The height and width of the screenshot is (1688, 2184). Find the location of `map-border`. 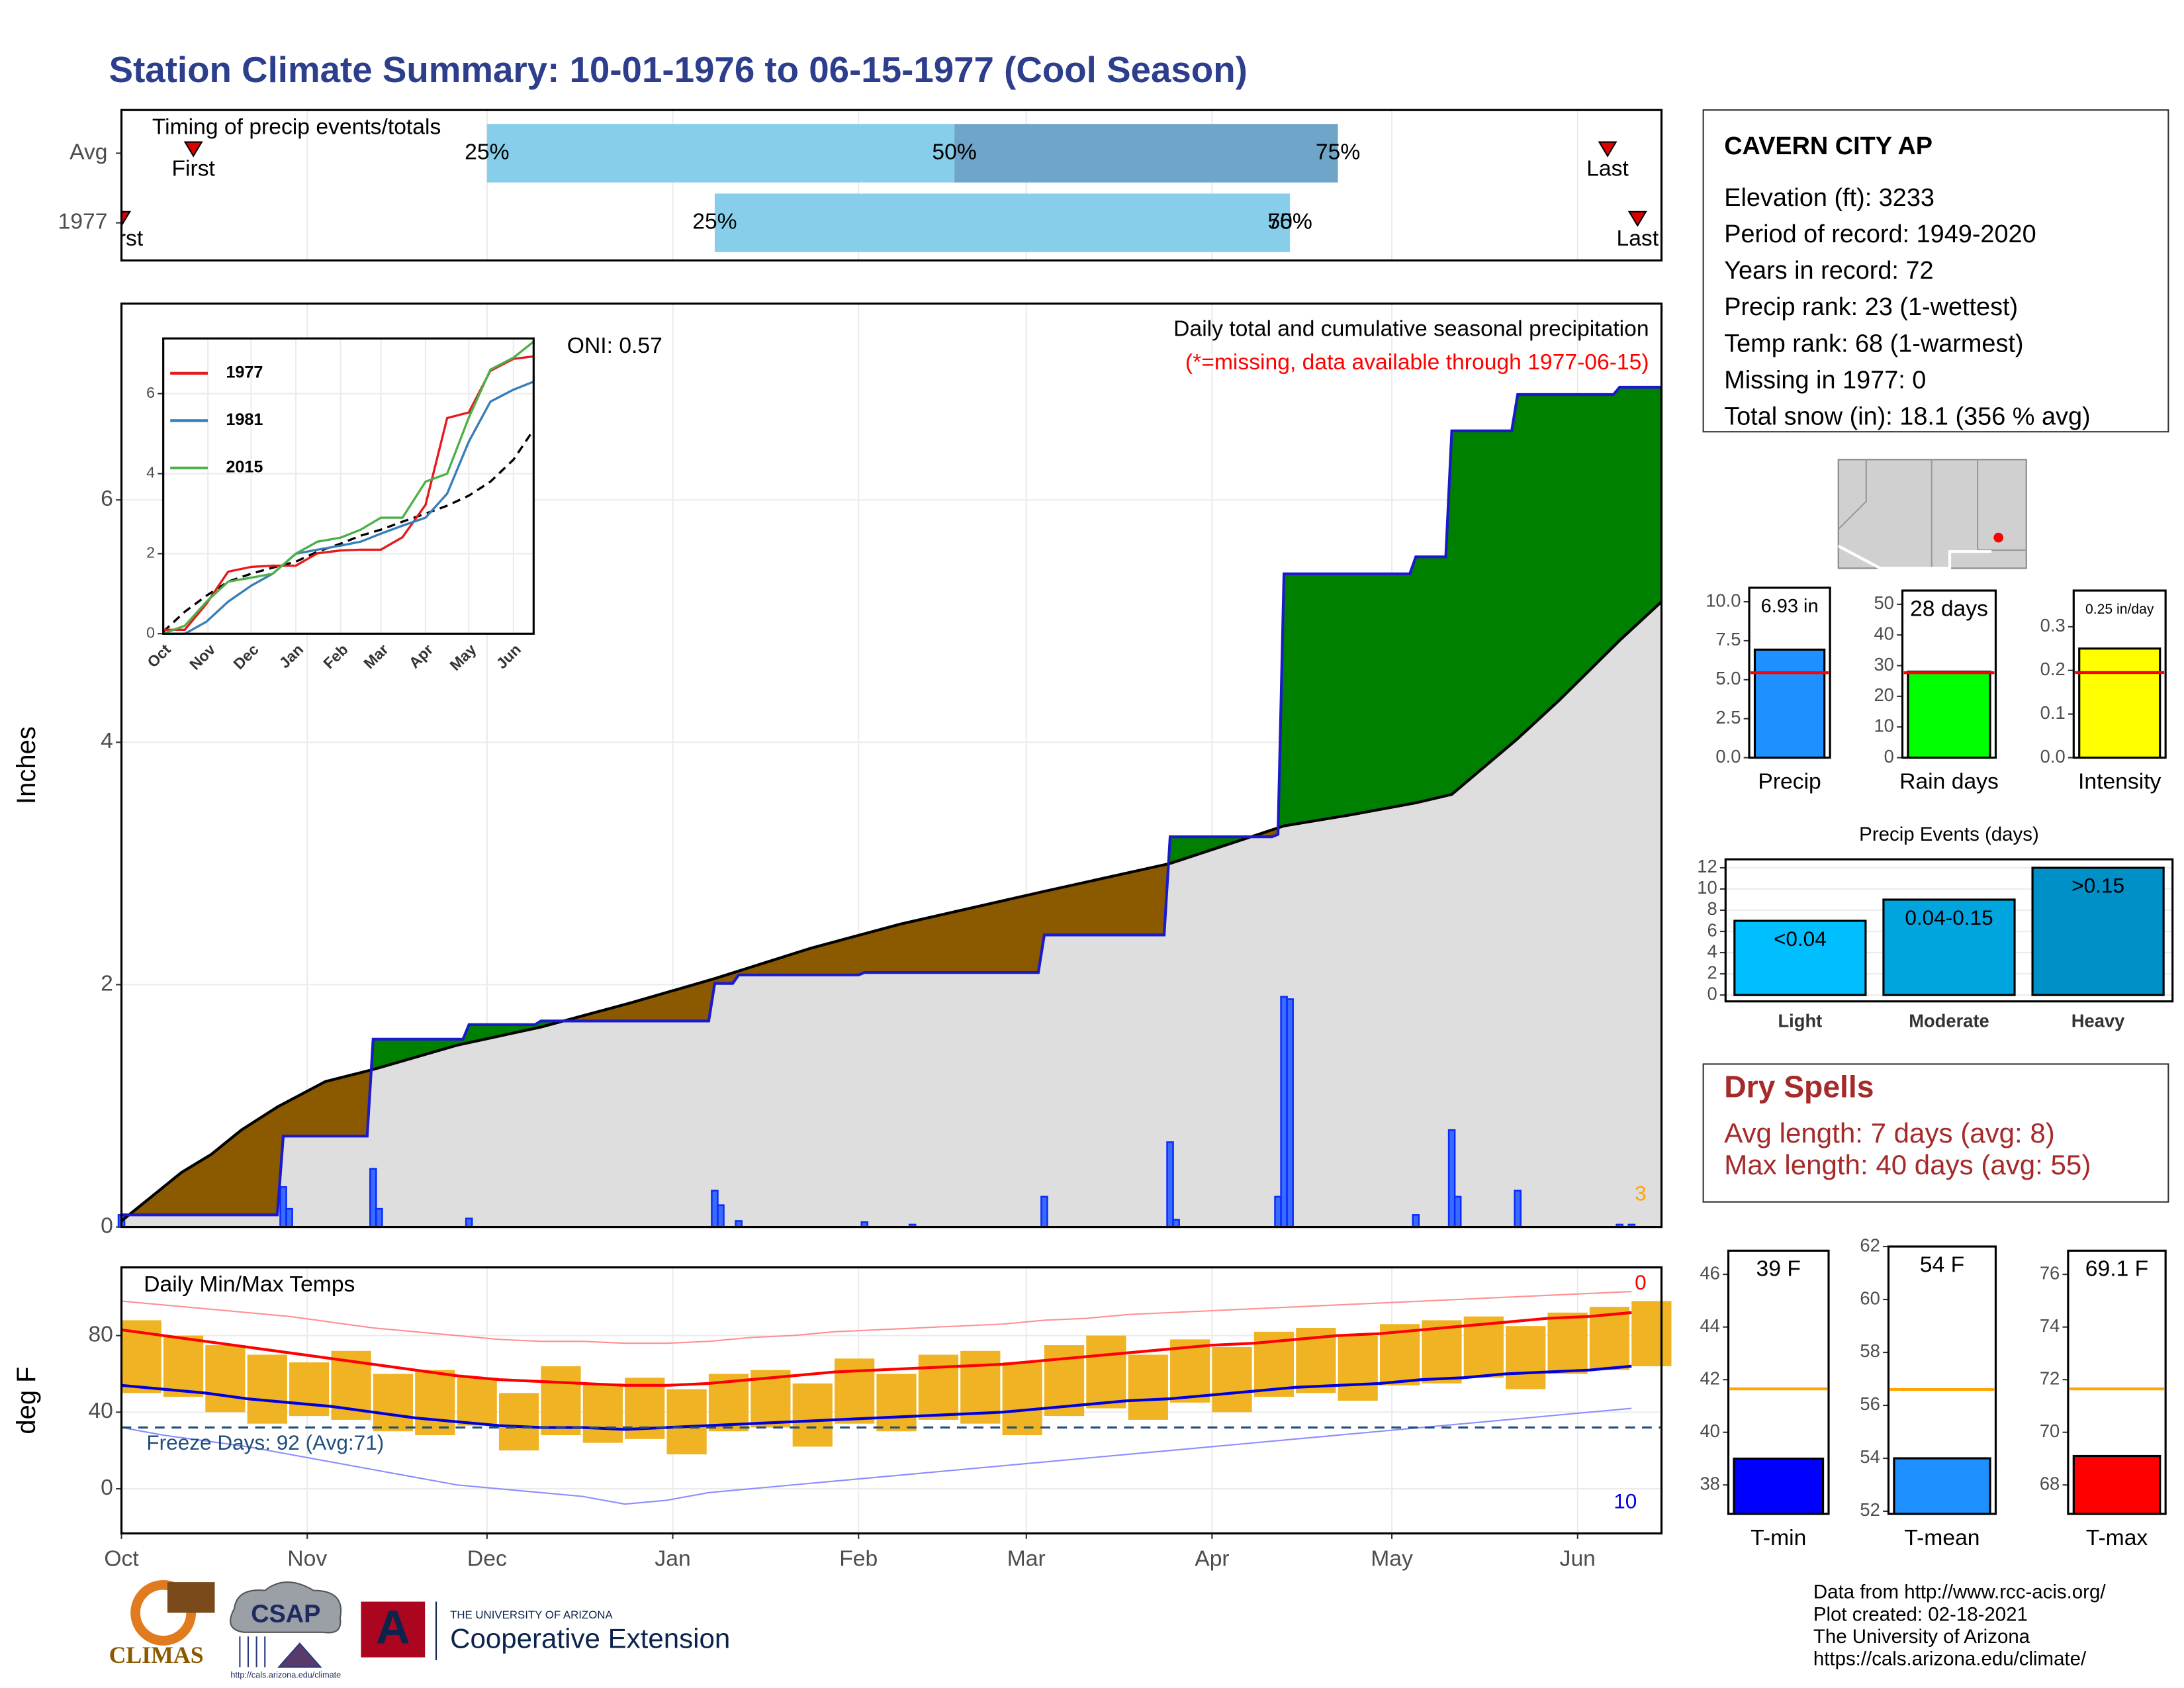

map-border is located at coordinates (1914, 557).